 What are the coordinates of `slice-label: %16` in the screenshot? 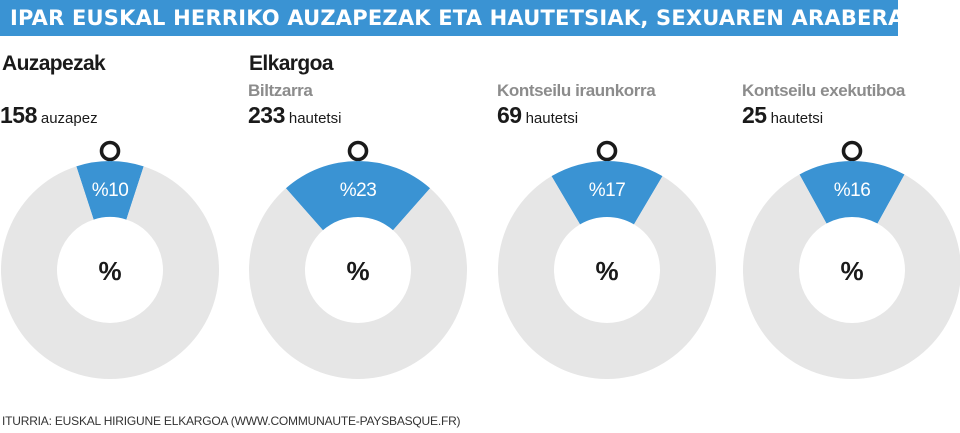 It's located at (852, 190).